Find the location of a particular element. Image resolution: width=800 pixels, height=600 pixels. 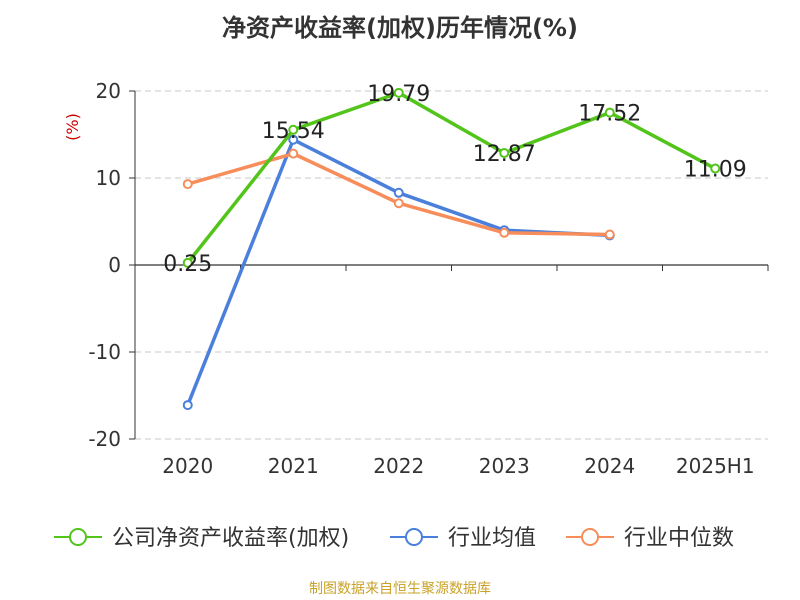

x-tick-label: 2025H1 is located at coordinates (715, 466).